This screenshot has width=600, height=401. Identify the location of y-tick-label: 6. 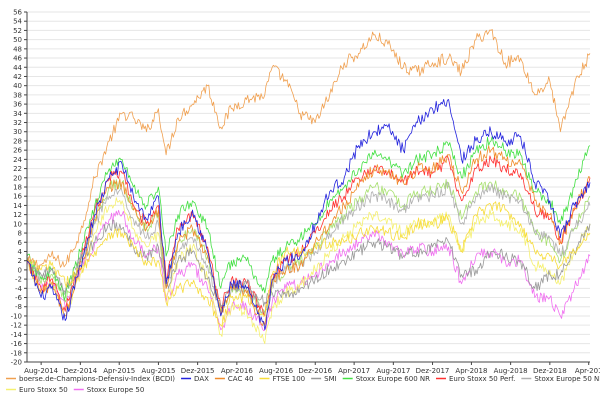
(20, 243).